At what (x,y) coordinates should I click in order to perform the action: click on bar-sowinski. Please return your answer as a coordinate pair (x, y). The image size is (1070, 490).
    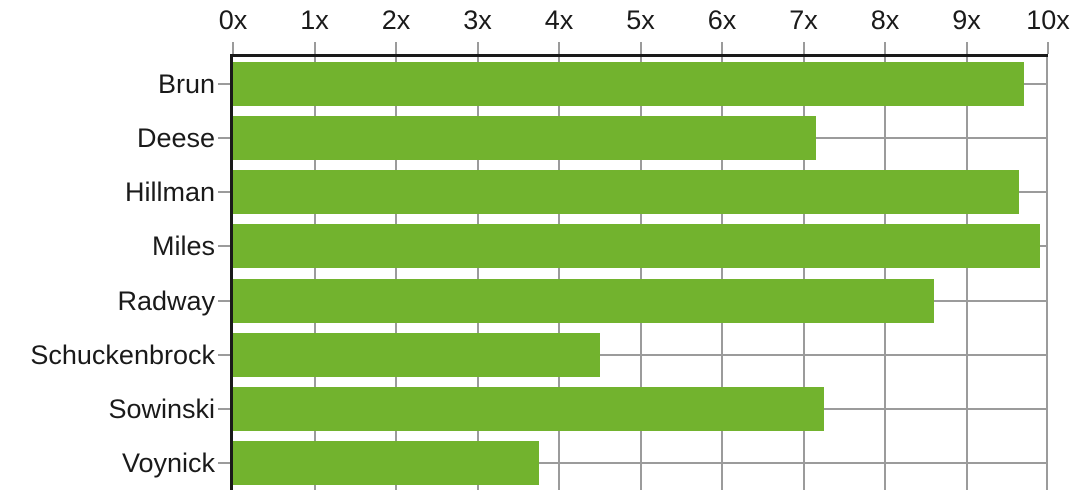
    Looking at the image, I should click on (528, 408).